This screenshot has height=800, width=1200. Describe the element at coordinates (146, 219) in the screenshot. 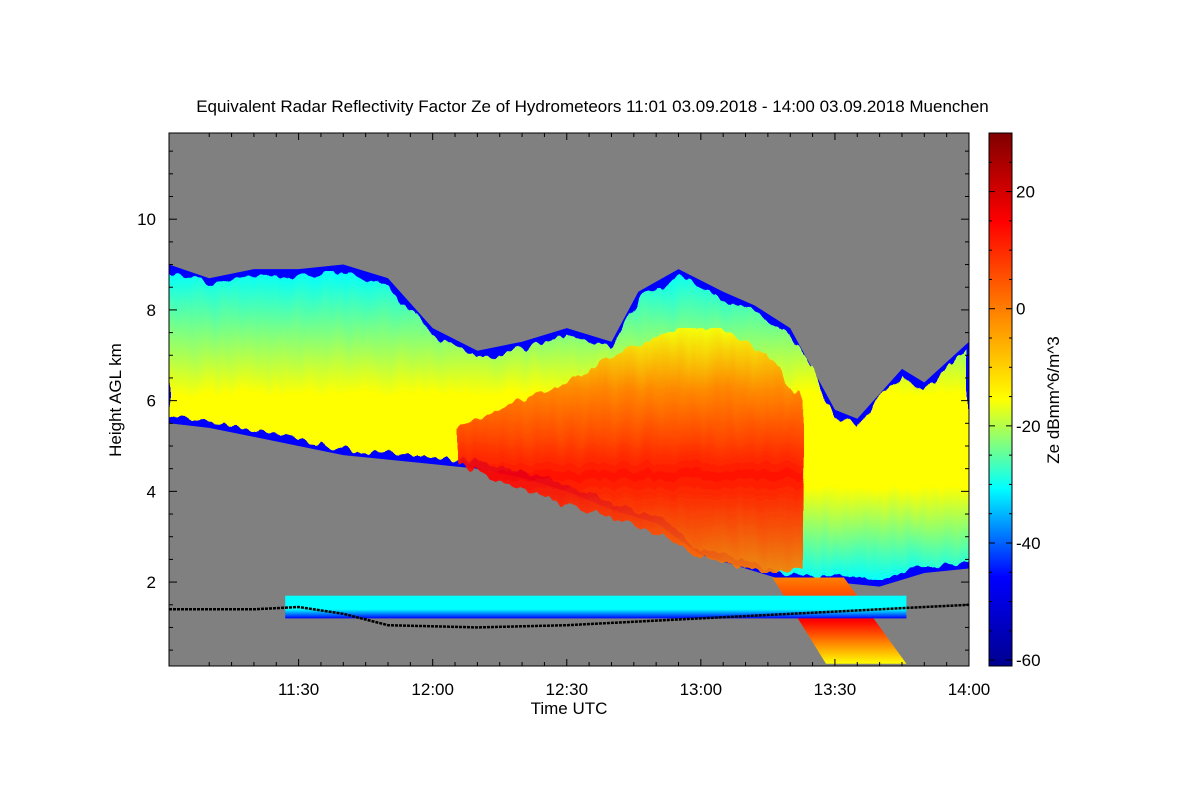

I see `y-tick-label: 10` at that location.